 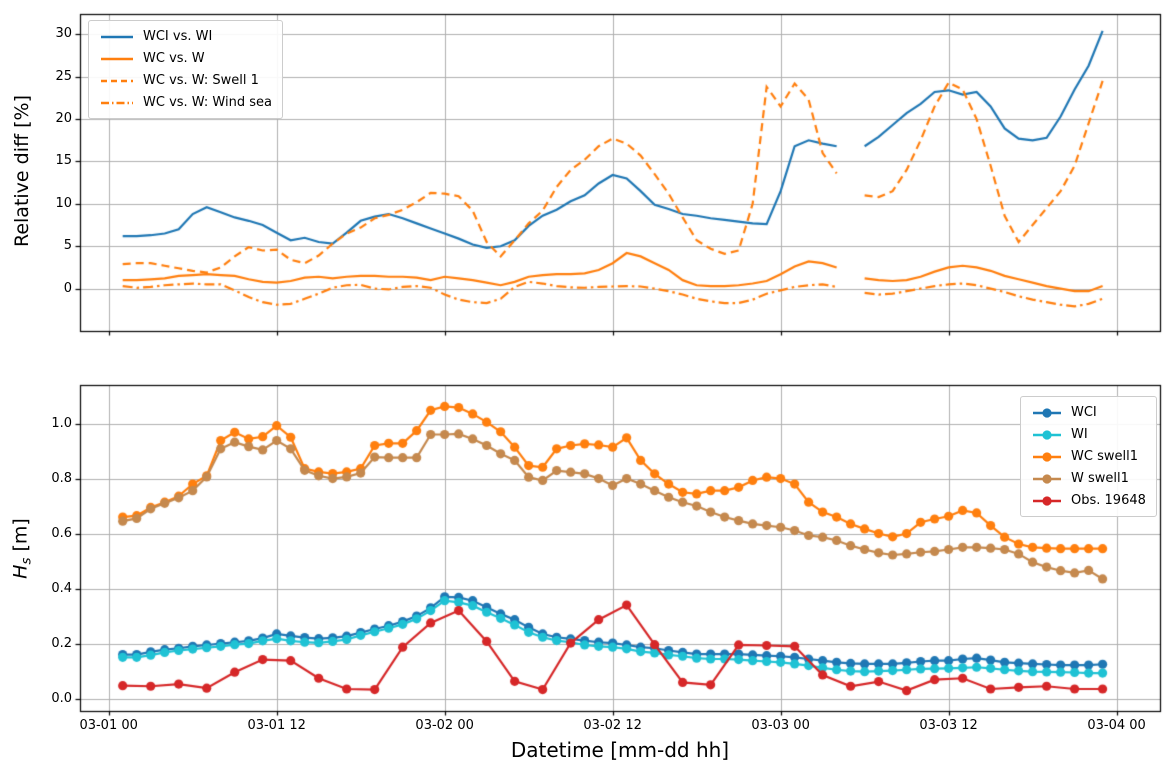 What do you see at coordinates (117, 102) in the screenshot?
I see `line-sample-dashdot-icon` at bounding box center [117, 102].